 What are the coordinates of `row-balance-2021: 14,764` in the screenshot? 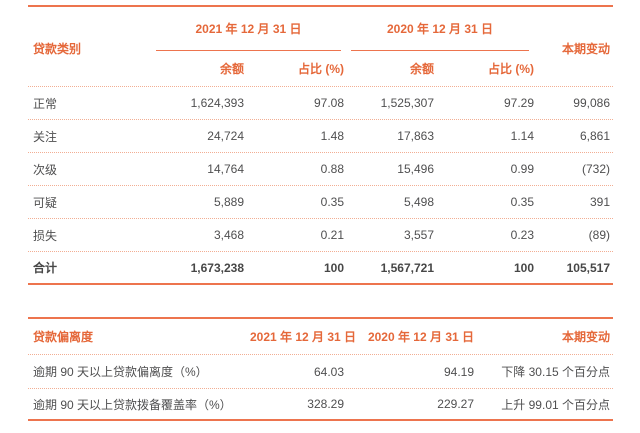 It's located at (225, 169).